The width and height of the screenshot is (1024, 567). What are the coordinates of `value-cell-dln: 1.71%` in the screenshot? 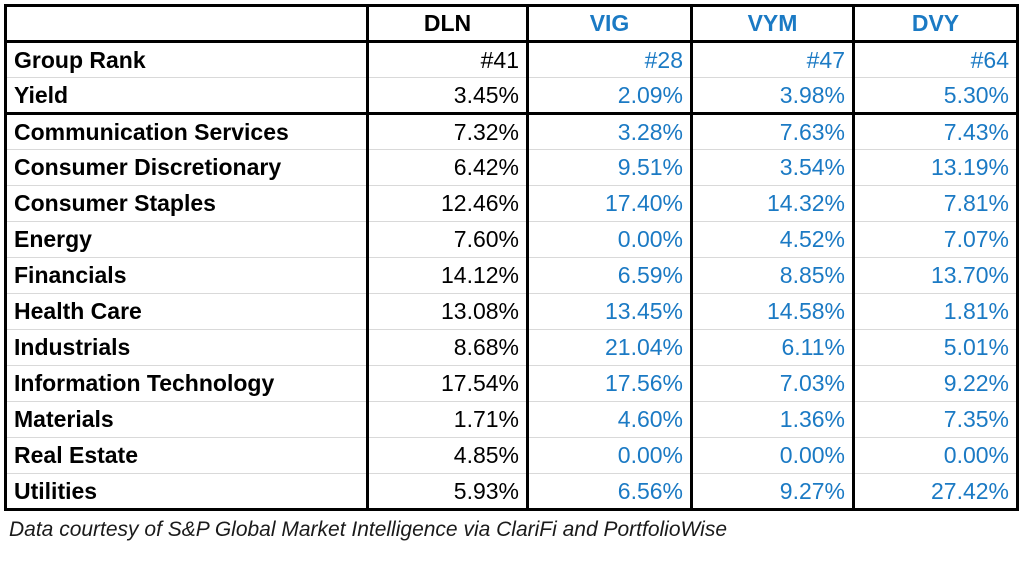 It's located at (447, 419).